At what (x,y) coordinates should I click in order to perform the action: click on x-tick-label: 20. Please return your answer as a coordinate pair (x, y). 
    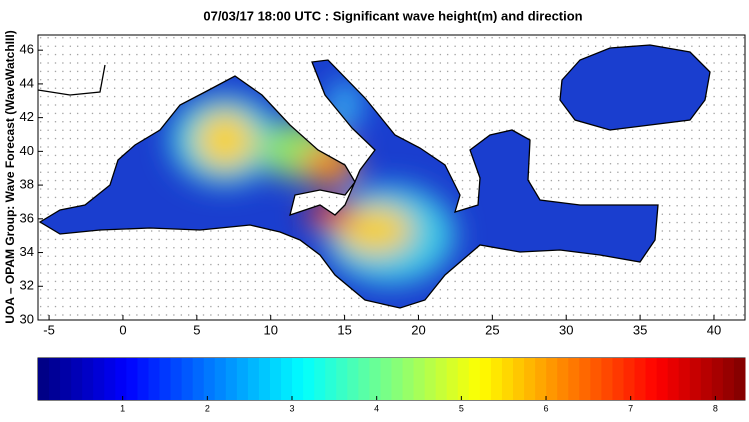
    Looking at the image, I should click on (418, 329).